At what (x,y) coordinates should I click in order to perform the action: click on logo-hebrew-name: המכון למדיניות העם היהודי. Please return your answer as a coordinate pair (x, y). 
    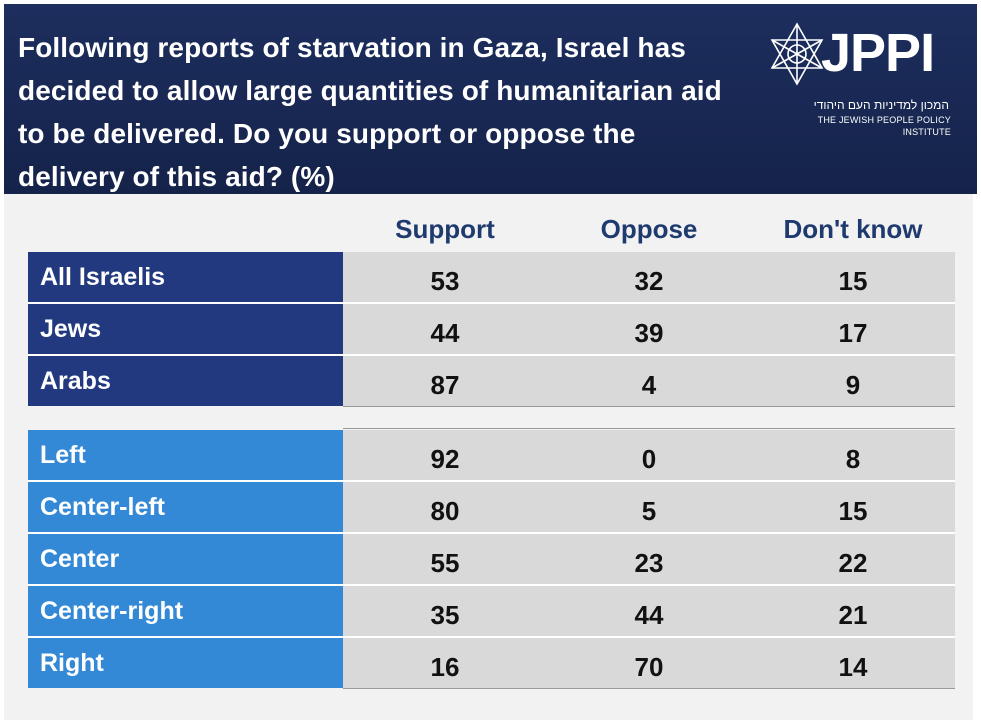
    Looking at the image, I should click on (881, 105).